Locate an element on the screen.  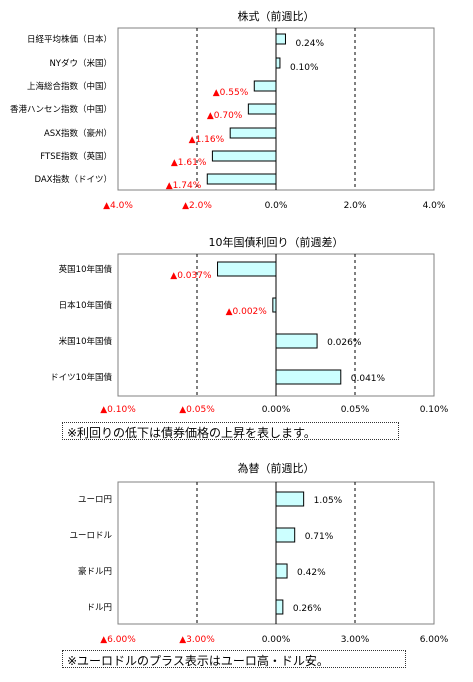
value-label: 0.041% is located at coordinates (368, 379).